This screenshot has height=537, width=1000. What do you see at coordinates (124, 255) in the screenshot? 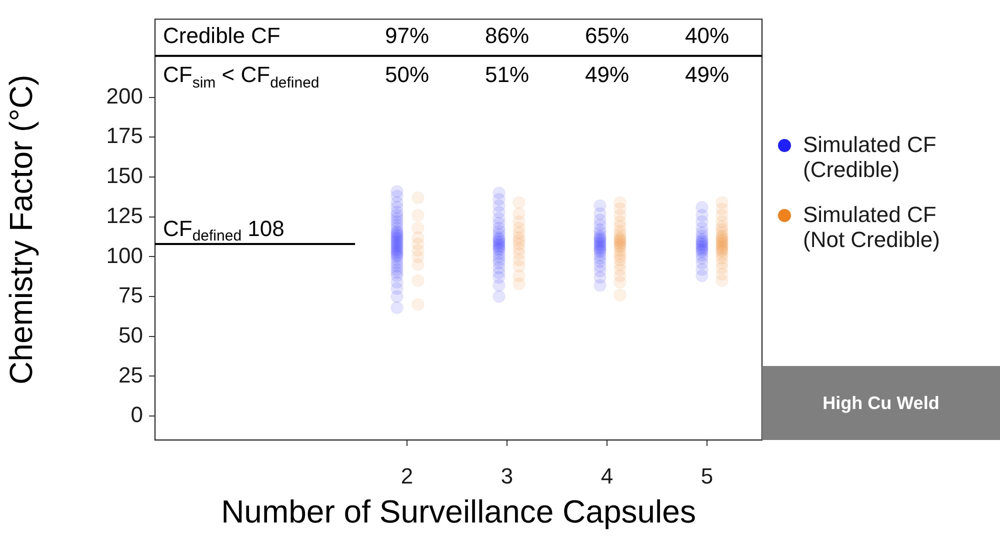
I see `y-tick-label: 100` at bounding box center [124, 255].